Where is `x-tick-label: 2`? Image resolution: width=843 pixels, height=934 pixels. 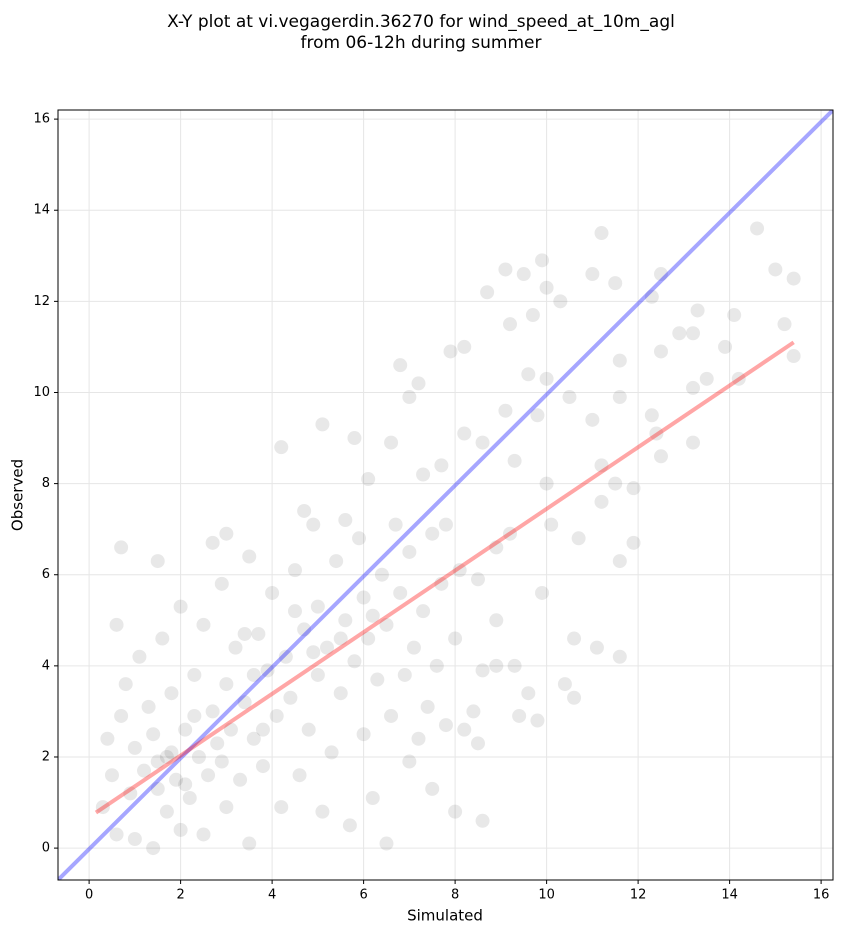 x-tick-label: 2 is located at coordinates (180, 895).